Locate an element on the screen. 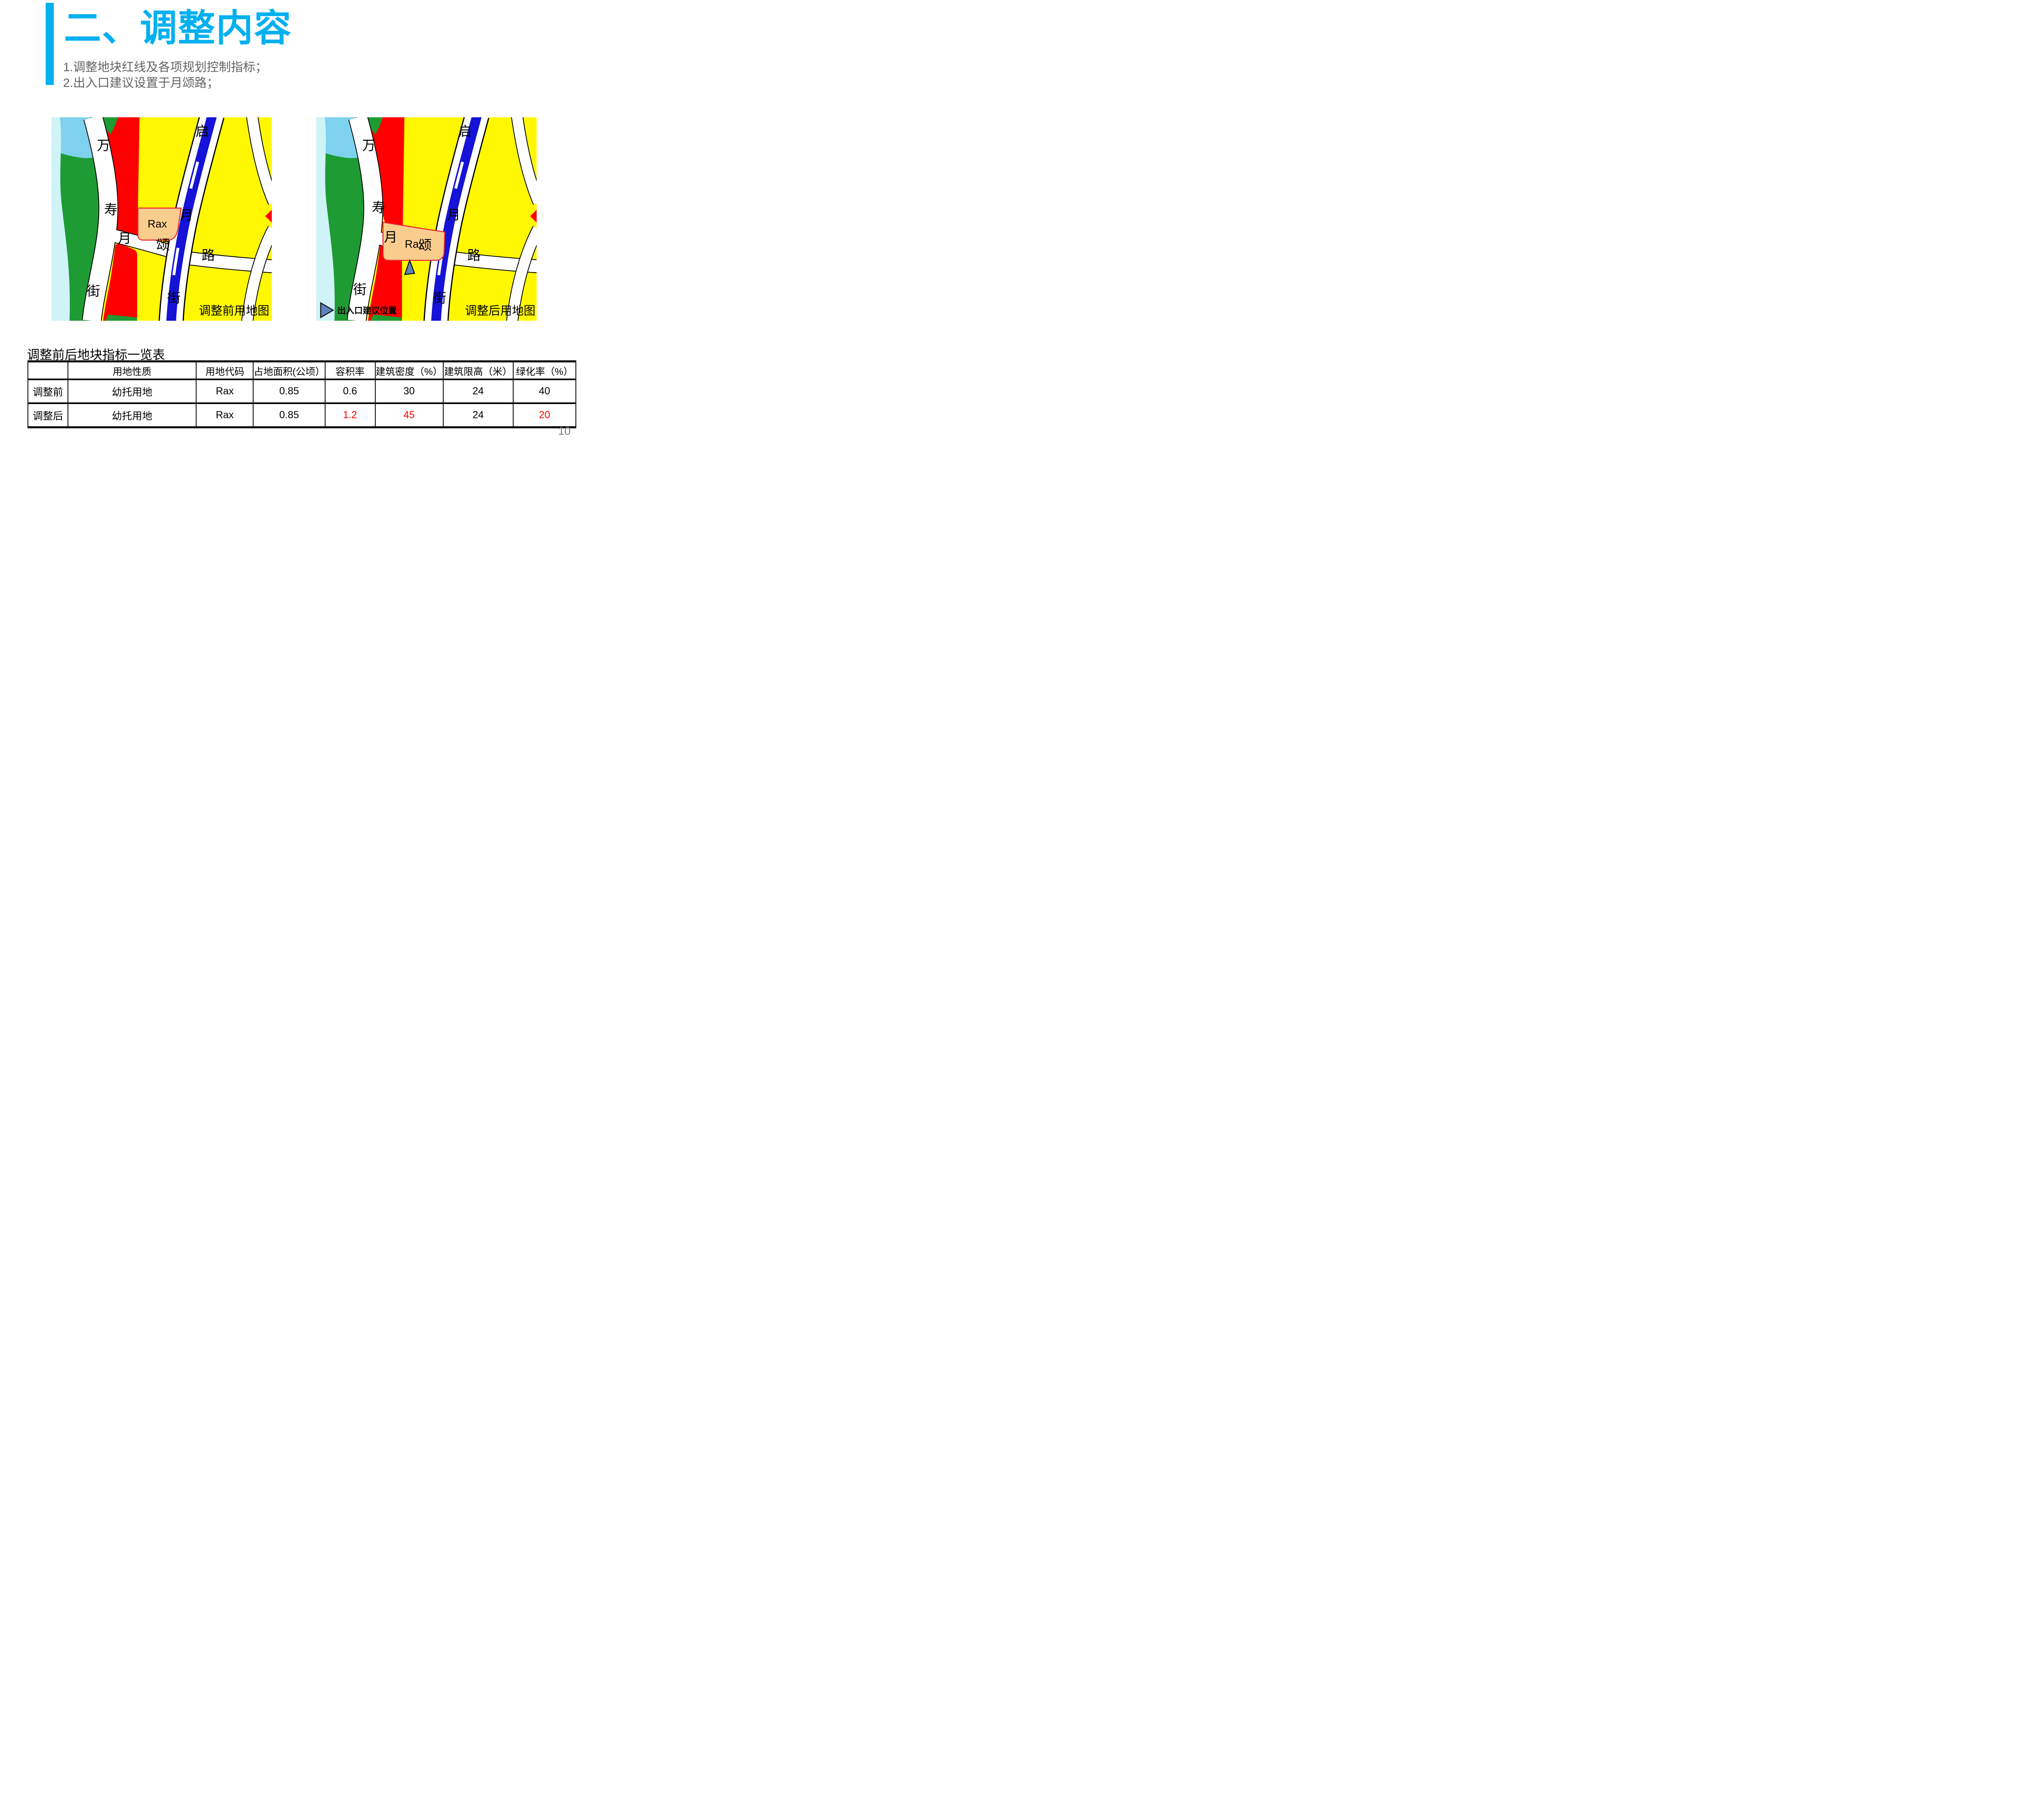 The image size is (2022, 1820). header-density: 建筑密度（%） is located at coordinates (409, 370).